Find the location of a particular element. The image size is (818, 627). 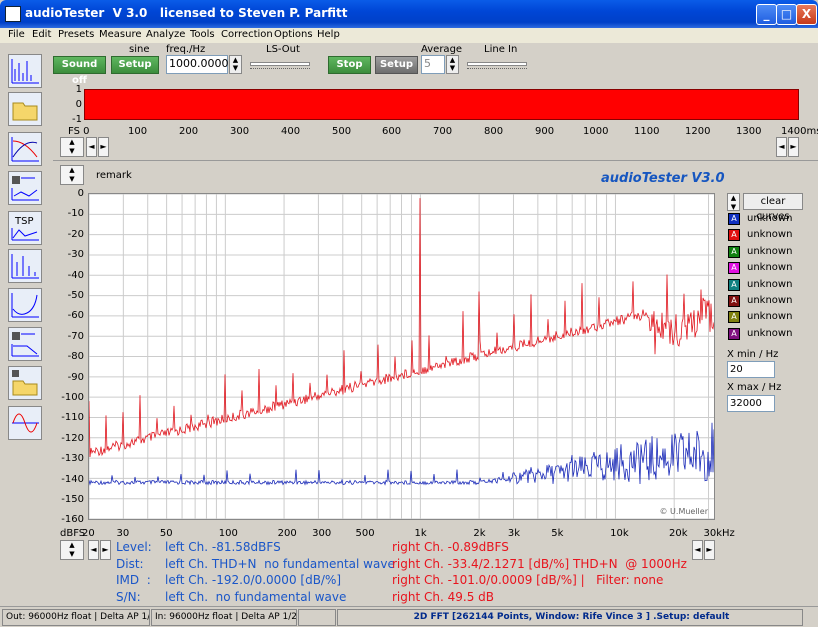

spectrum-icon is located at coordinates (25, 71).